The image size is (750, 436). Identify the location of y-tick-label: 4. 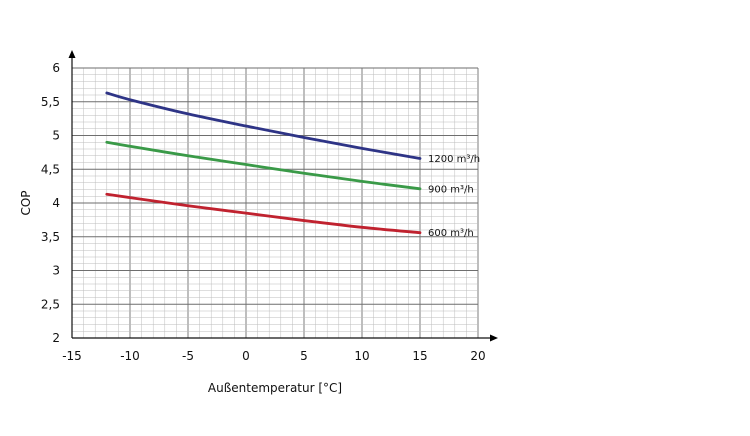
(56, 203).